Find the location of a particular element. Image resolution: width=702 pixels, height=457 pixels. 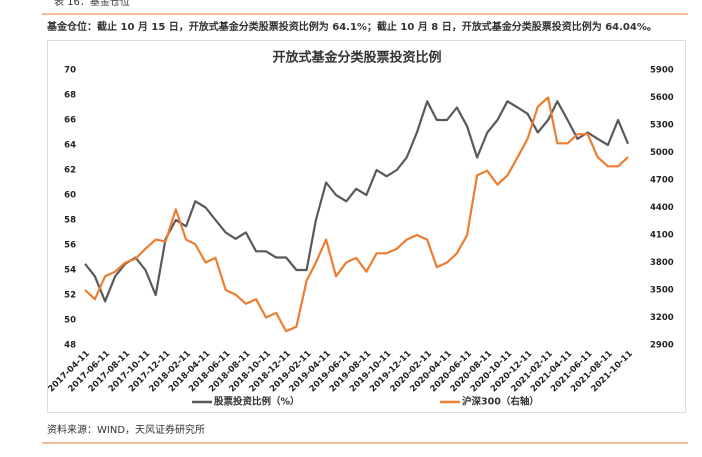

y-tick-label: 58 is located at coordinates (70, 221).